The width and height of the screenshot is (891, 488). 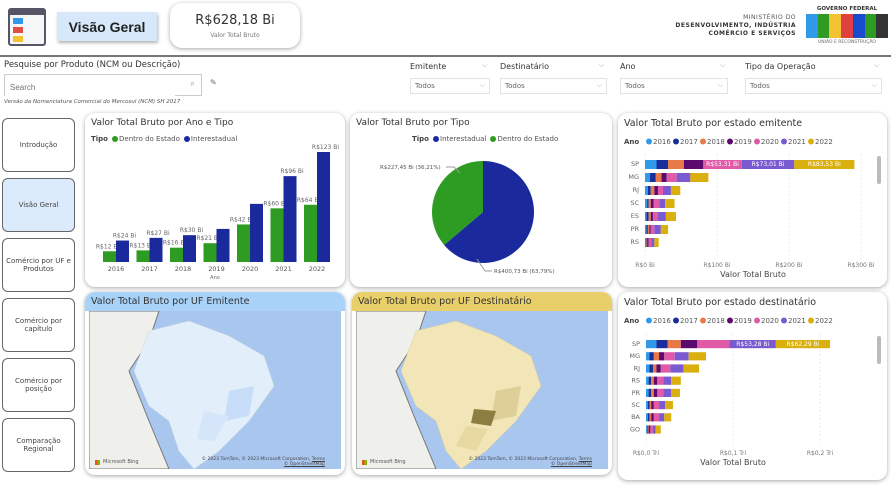 What do you see at coordinates (648, 429) in the screenshot?
I see `bar-segment-GO-2018` at bounding box center [648, 429].